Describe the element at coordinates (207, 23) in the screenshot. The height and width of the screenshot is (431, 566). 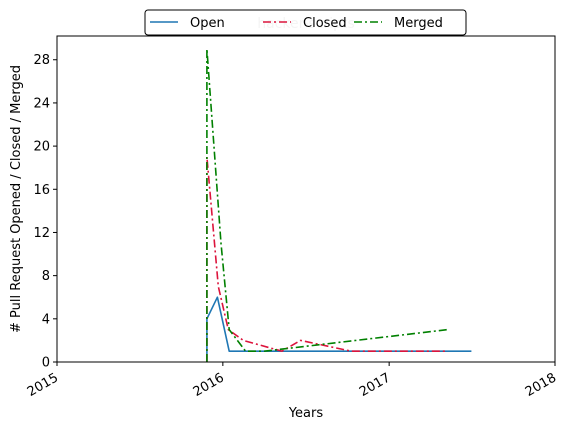
I see `legend-label-open: Open` at that location.